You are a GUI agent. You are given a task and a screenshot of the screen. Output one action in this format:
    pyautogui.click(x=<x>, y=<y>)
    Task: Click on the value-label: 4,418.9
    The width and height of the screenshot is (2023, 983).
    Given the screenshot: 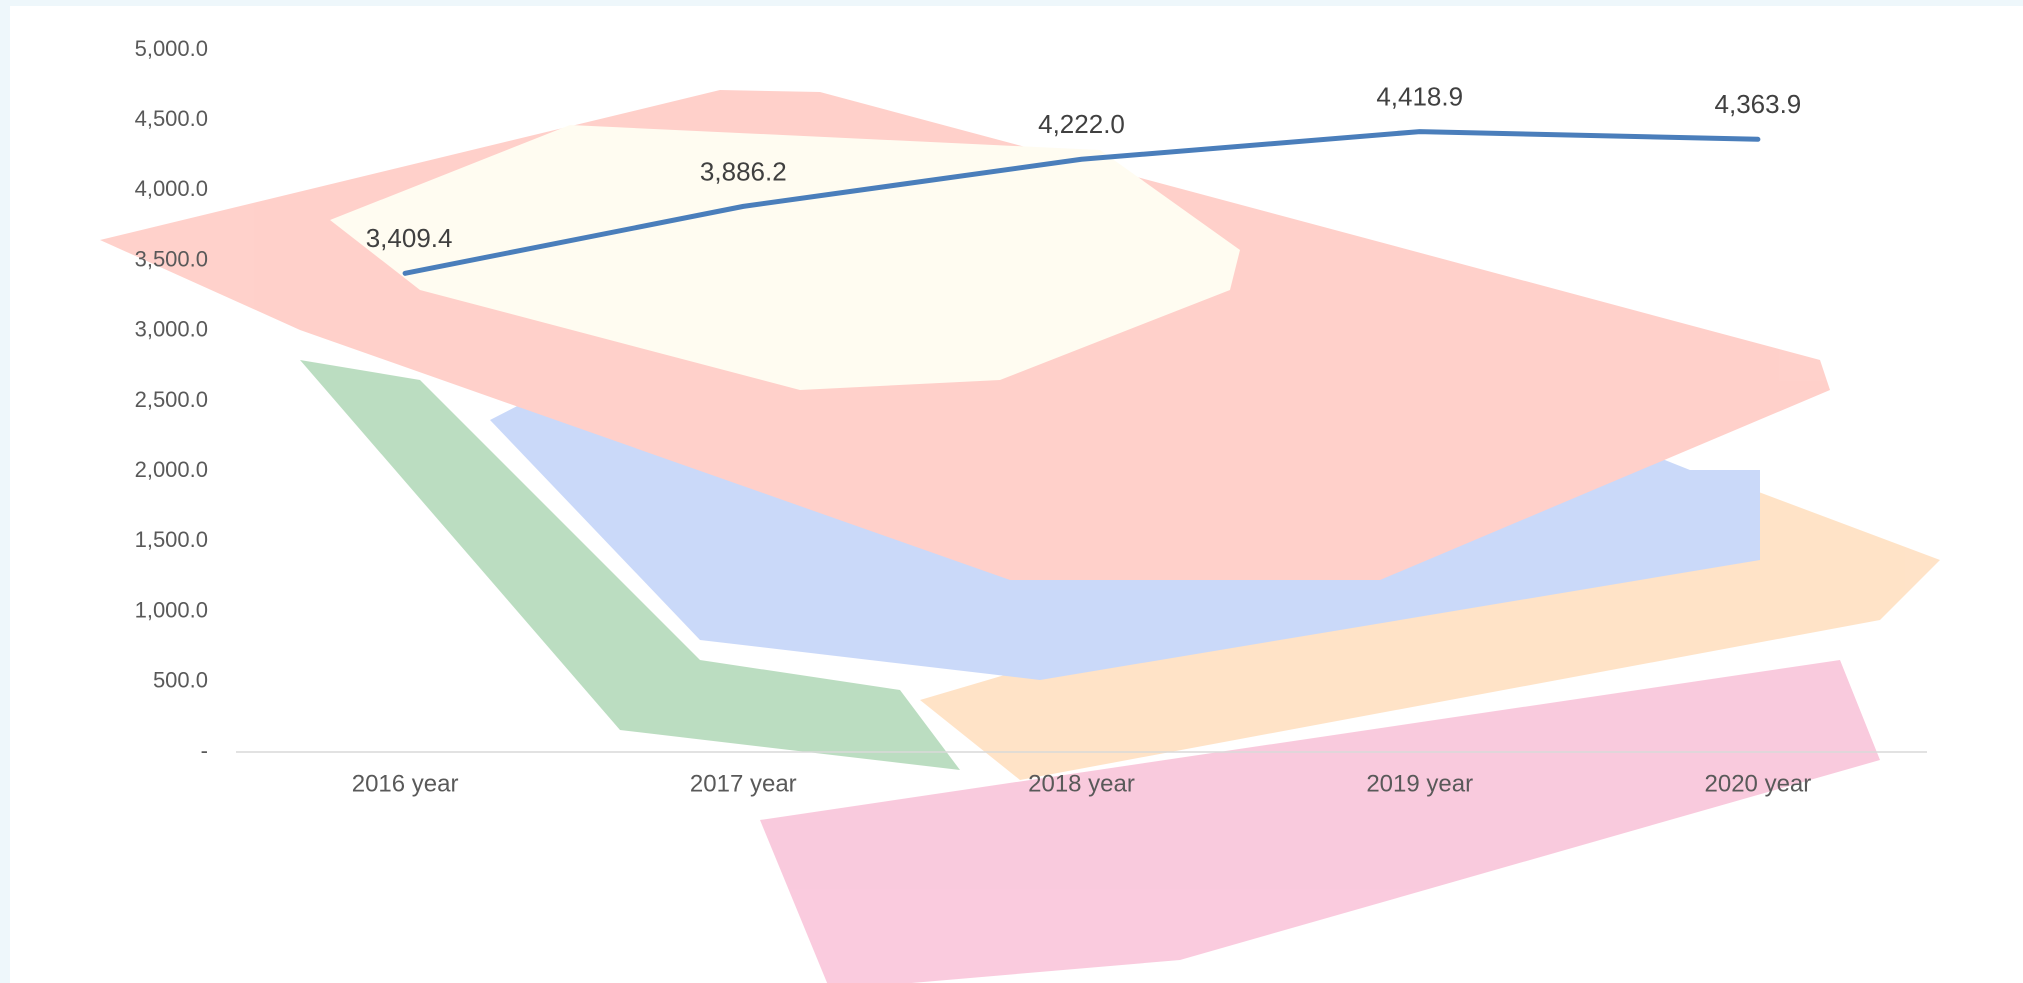 What is the action you would take?
    pyautogui.click(x=1419, y=96)
    